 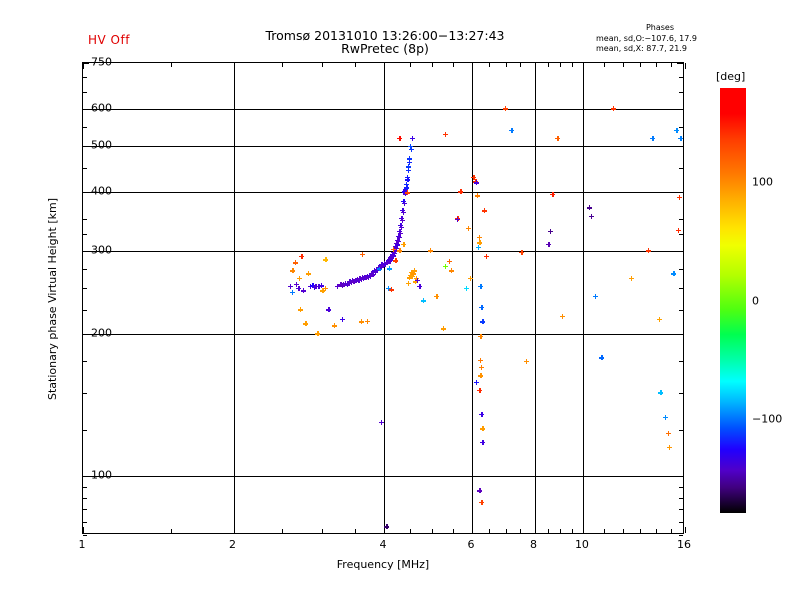 What do you see at coordinates (234, 298) in the screenshot?
I see `gridline-vertical` at bounding box center [234, 298].